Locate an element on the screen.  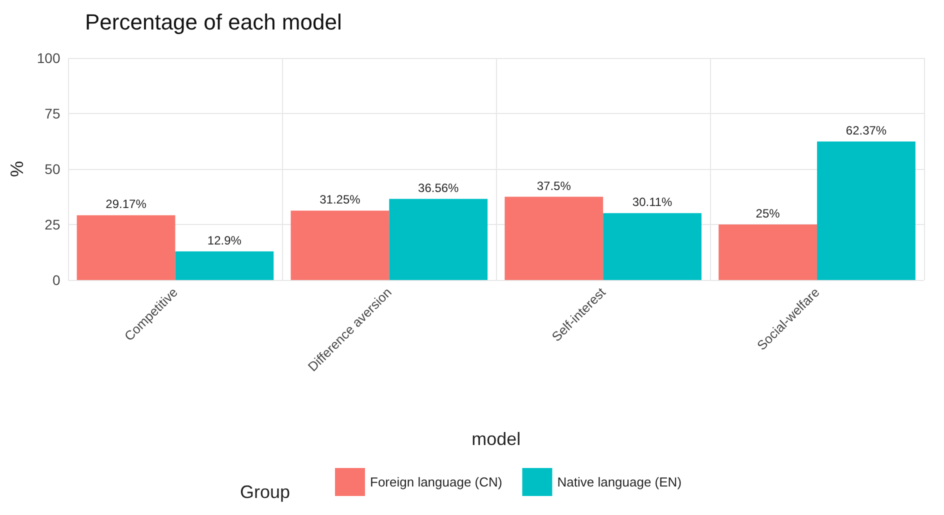
legend-title: Group is located at coordinates (265, 492).